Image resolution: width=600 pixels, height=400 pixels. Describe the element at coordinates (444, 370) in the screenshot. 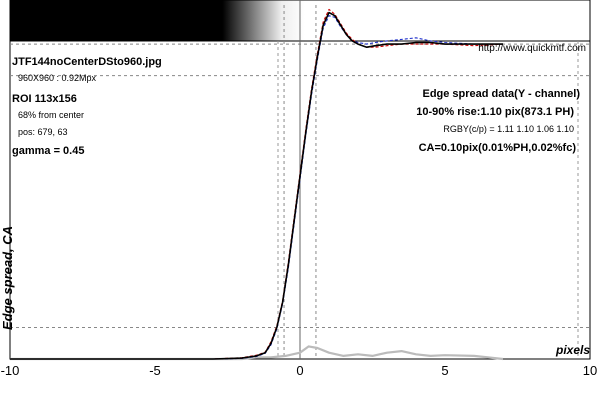

I see `x-tick-label: 5` at that location.